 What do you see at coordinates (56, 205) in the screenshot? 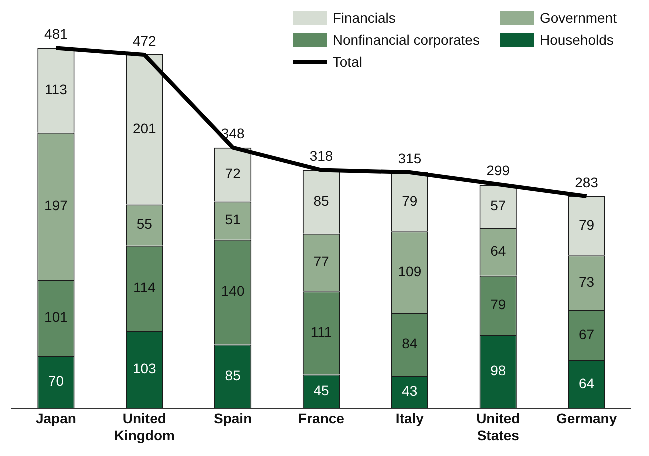
I see `data-label: 197` at bounding box center [56, 205].